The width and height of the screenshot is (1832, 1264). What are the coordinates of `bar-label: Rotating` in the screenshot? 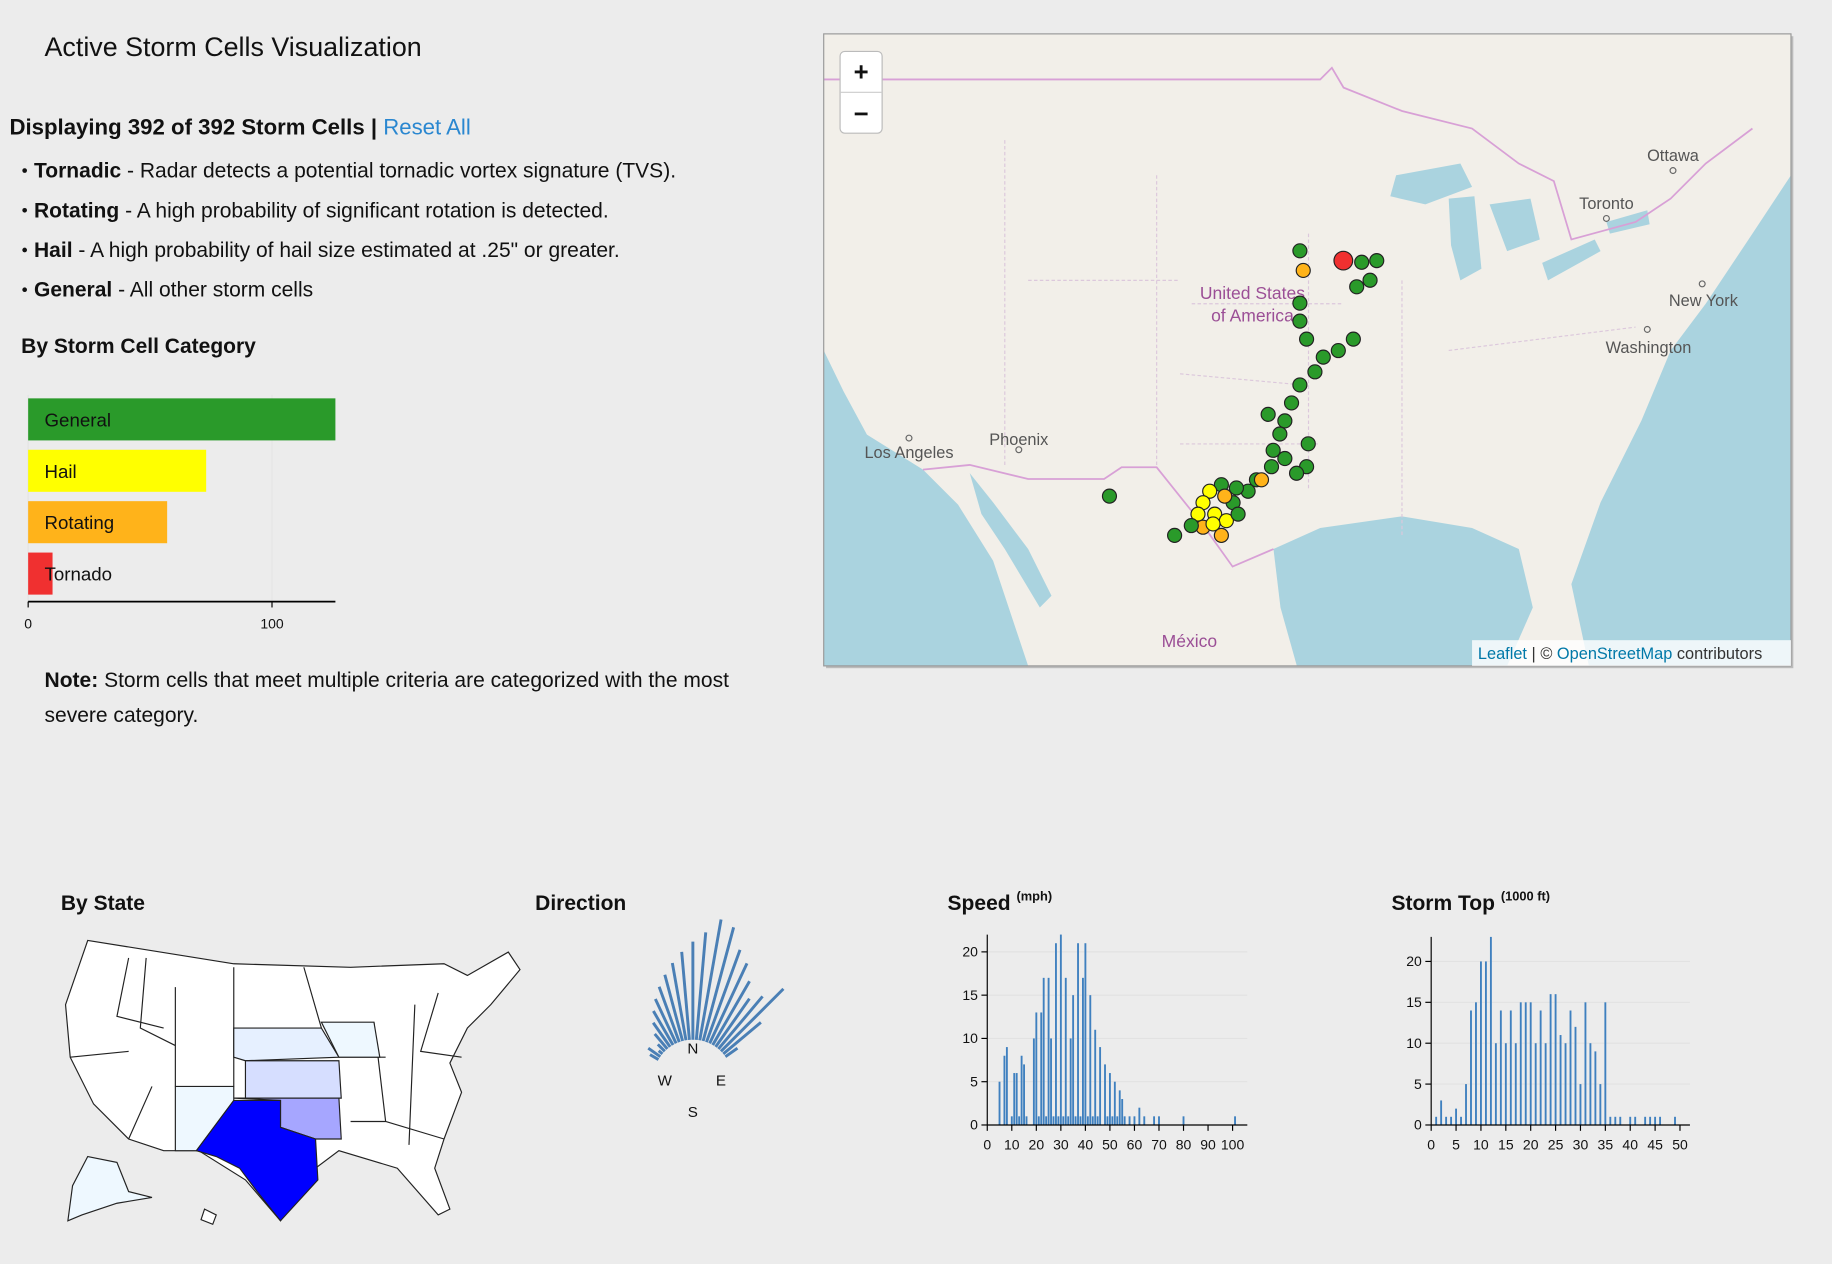 It's located at (80, 522).